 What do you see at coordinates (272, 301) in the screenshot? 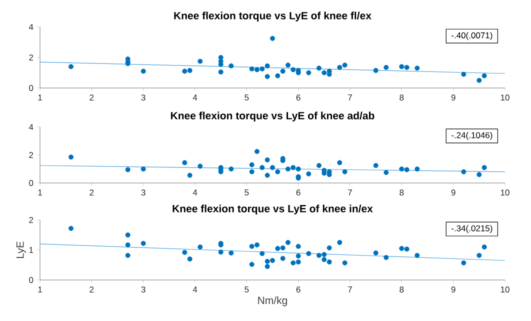
I see `x-axis-title: Nm/kg` at bounding box center [272, 301].